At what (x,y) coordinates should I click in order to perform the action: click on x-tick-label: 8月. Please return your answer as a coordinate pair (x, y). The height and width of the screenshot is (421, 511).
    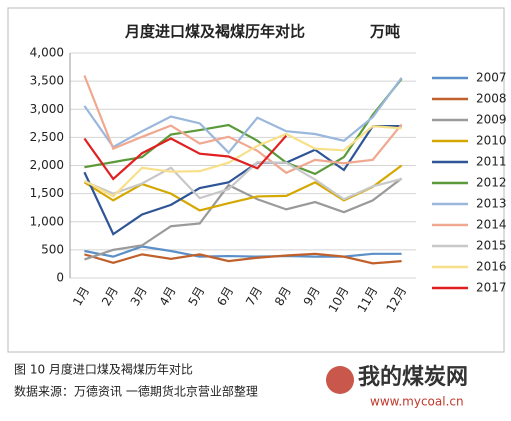
    Looking at the image, I should click on (283, 296).